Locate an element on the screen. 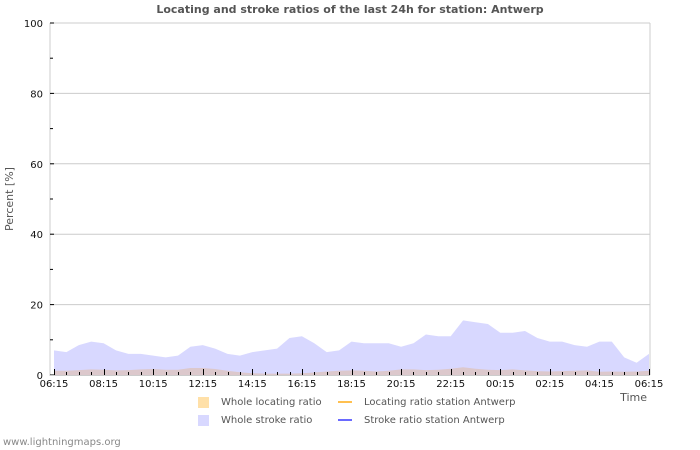 The height and width of the screenshot is (450, 700). whole-stroke-swatch-icon is located at coordinates (203, 420).